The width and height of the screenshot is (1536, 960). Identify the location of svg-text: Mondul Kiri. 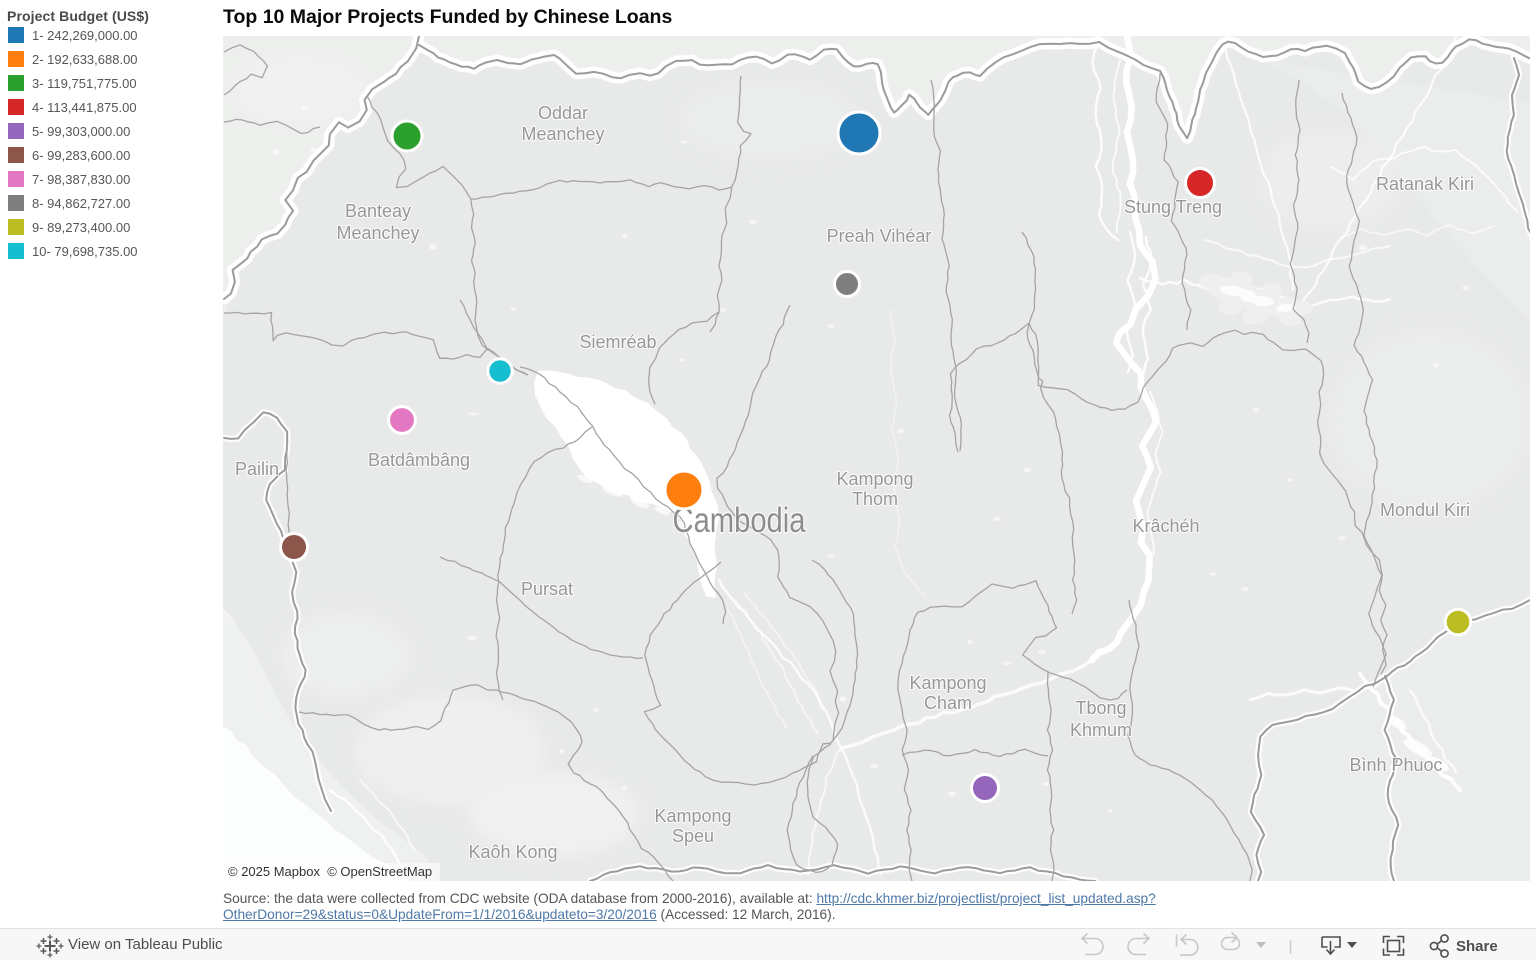
(1425, 510).